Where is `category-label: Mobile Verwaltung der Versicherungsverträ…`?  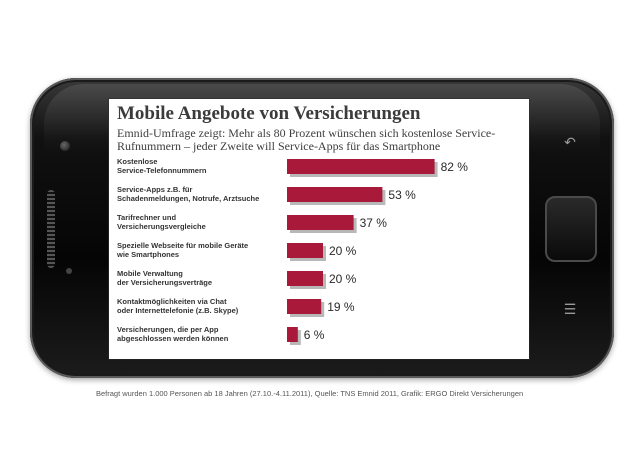
category-label: Mobile Verwaltung der Versicherungsverträ… is located at coordinates (164, 278).